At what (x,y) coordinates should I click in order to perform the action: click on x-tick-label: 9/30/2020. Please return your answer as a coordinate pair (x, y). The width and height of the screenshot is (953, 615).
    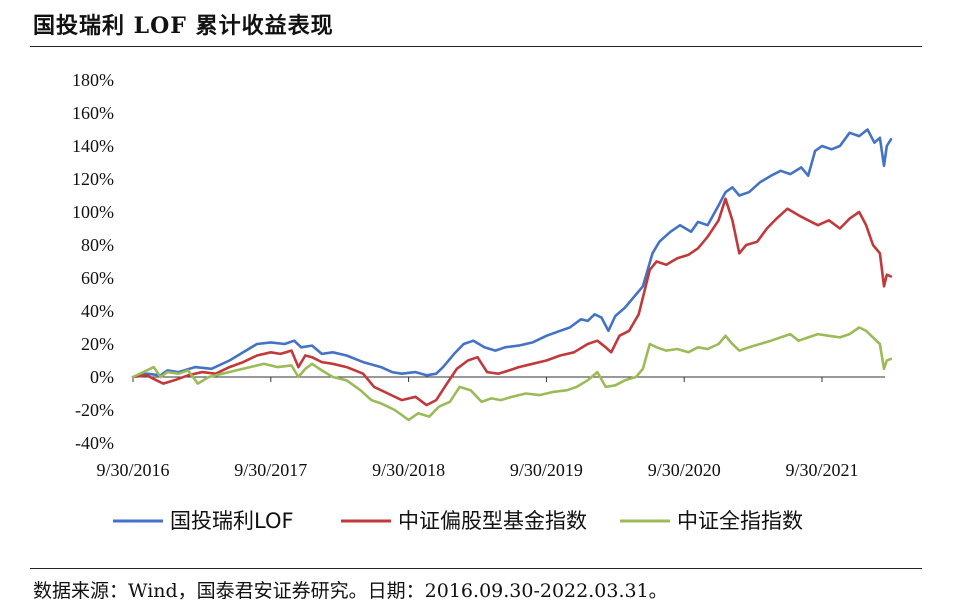
    Looking at the image, I should click on (684, 470).